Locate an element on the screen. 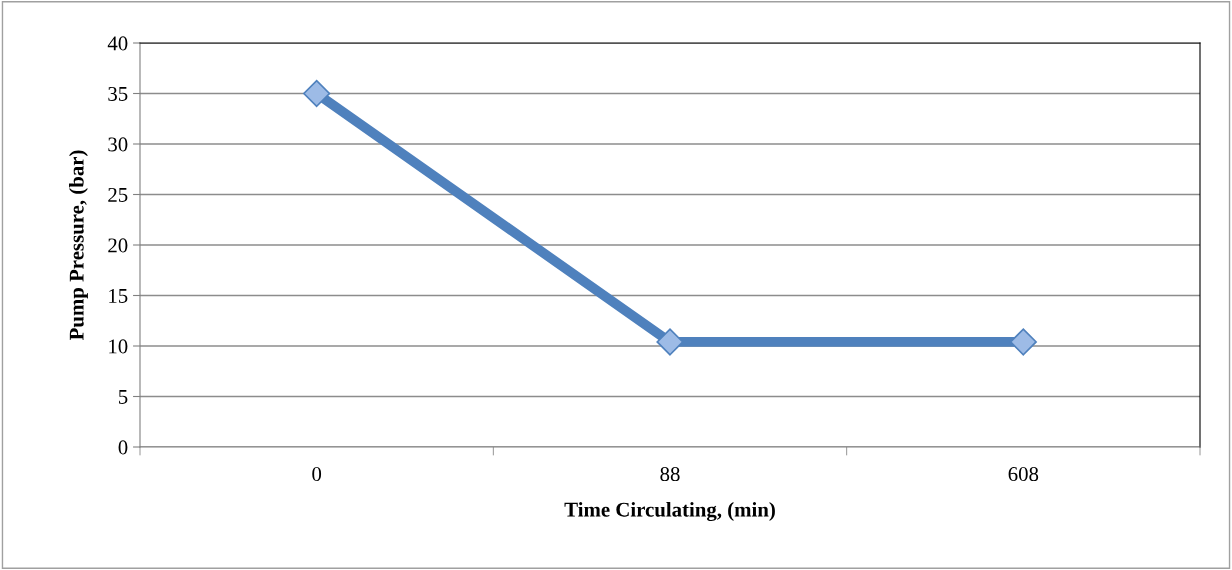  y-tick-label: 30 is located at coordinates (118, 144).